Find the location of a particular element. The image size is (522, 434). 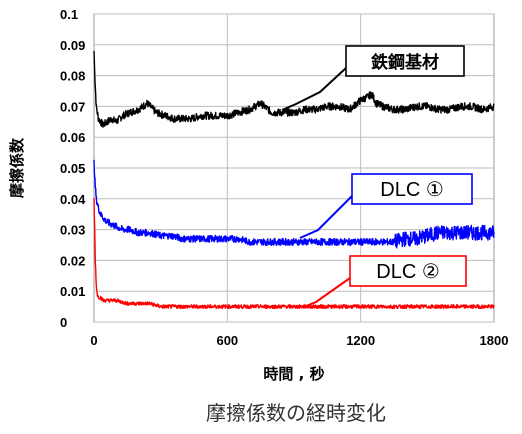

x-tick-labels: 0 600 1200 1800 is located at coordinates (299, 340).